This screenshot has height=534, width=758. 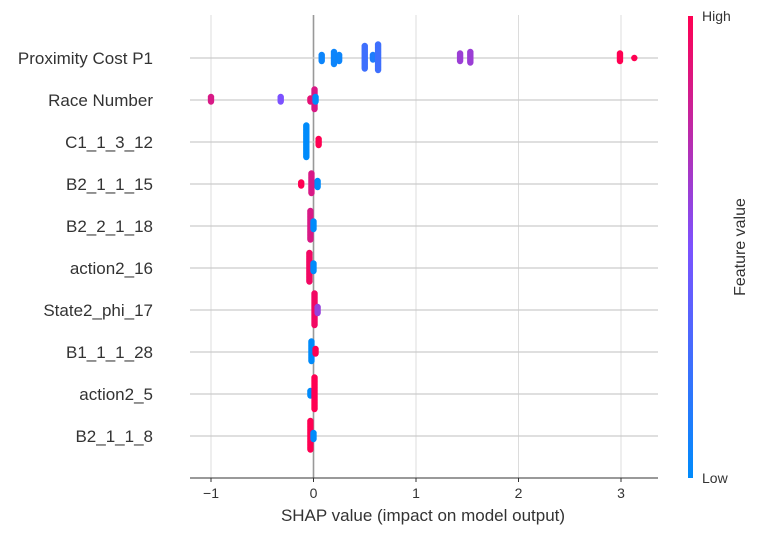 I want to click on x-axis-title: SHAP value (impact on model output), so click(x=423, y=515).